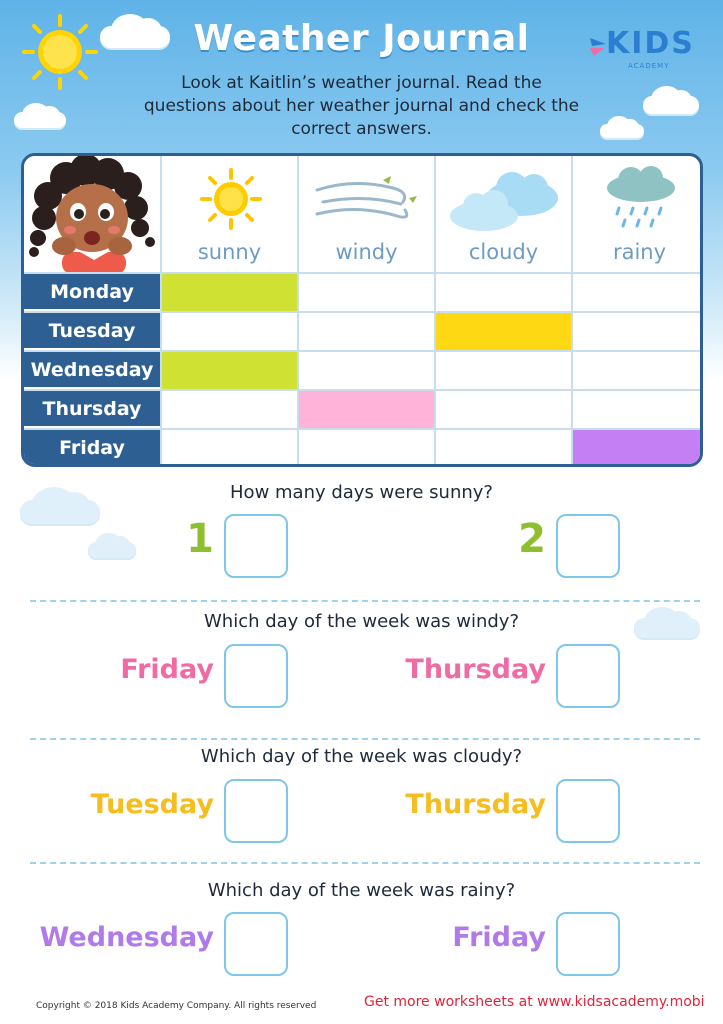 This screenshot has height=1024, width=723. Describe the element at coordinates (229, 252) in the screenshot. I see `weather-label: sunny` at that location.